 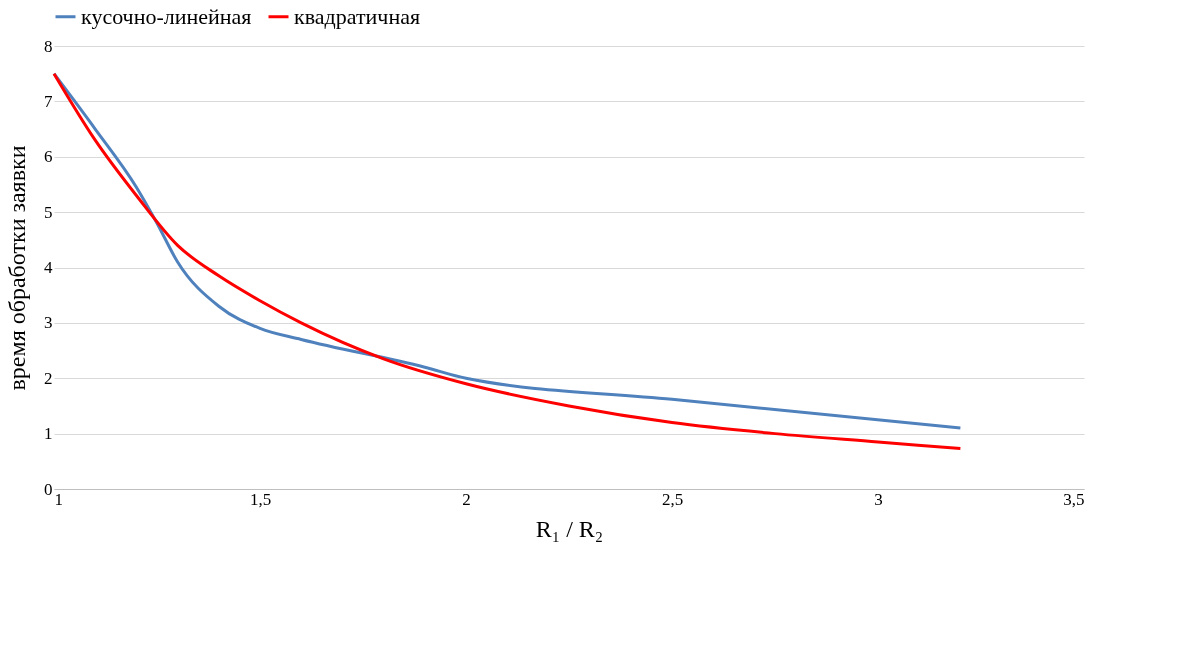 What do you see at coordinates (48, 489) in the screenshot?
I see `y-tick-label: 0` at bounding box center [48, 489].